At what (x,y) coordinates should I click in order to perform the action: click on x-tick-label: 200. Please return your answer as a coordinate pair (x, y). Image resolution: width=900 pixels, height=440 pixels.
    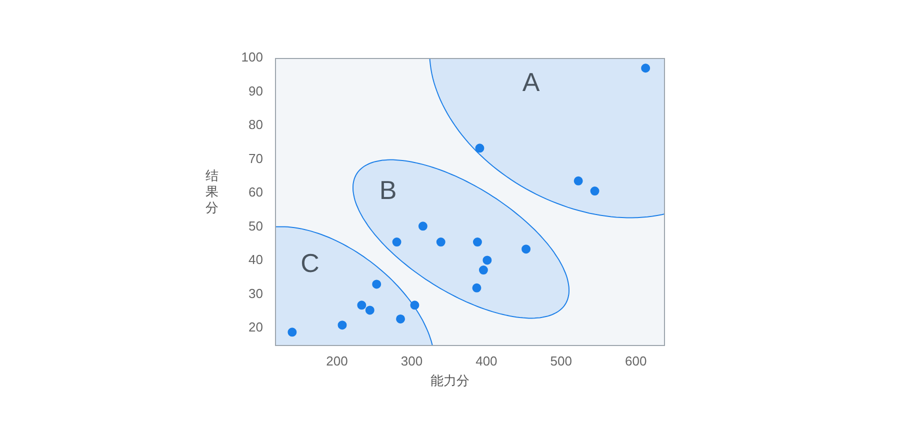
    Looking at the image, I should click on (337, 360).